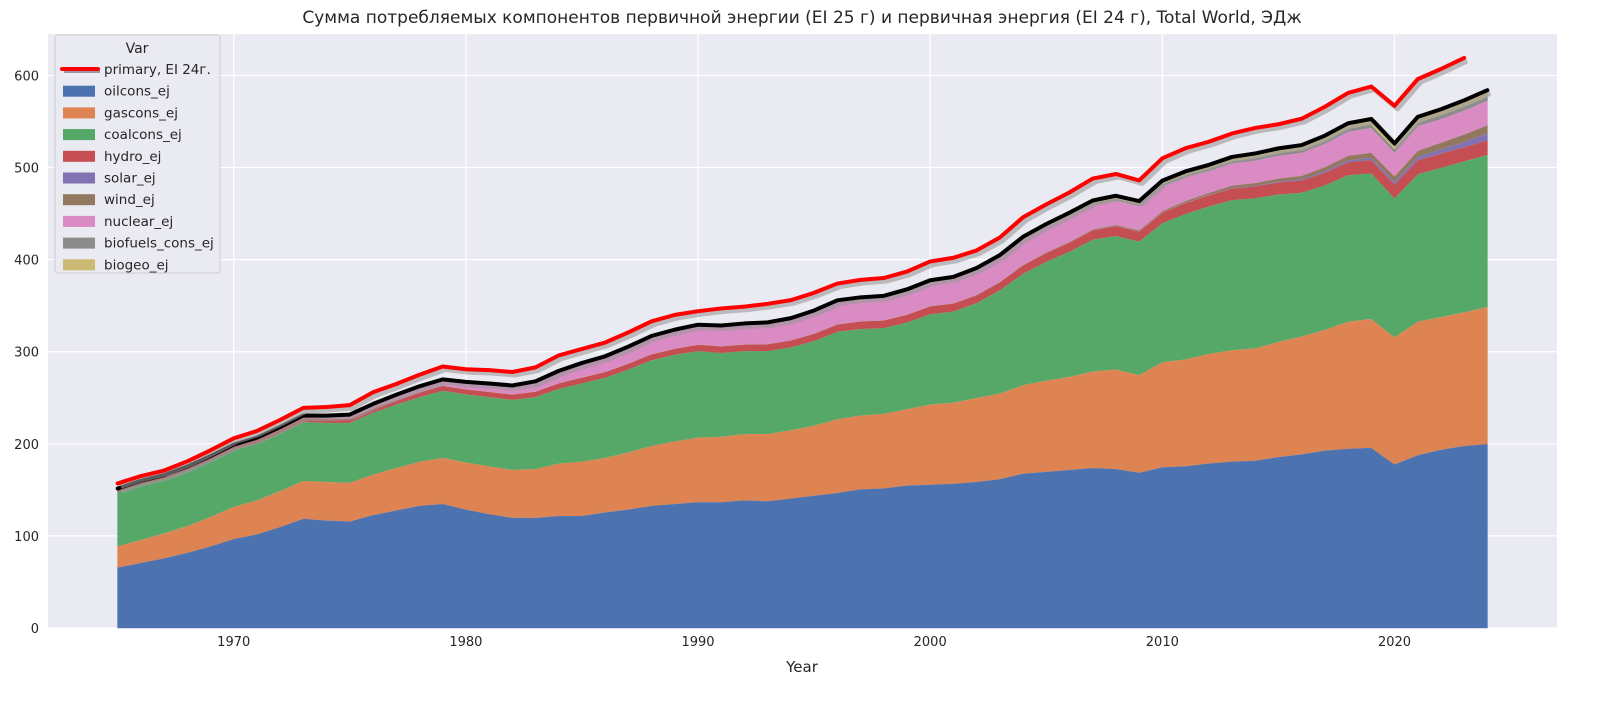 The width and height of the screenshot is (1608, 705). I want to click on legend-box, so click(137, 154).